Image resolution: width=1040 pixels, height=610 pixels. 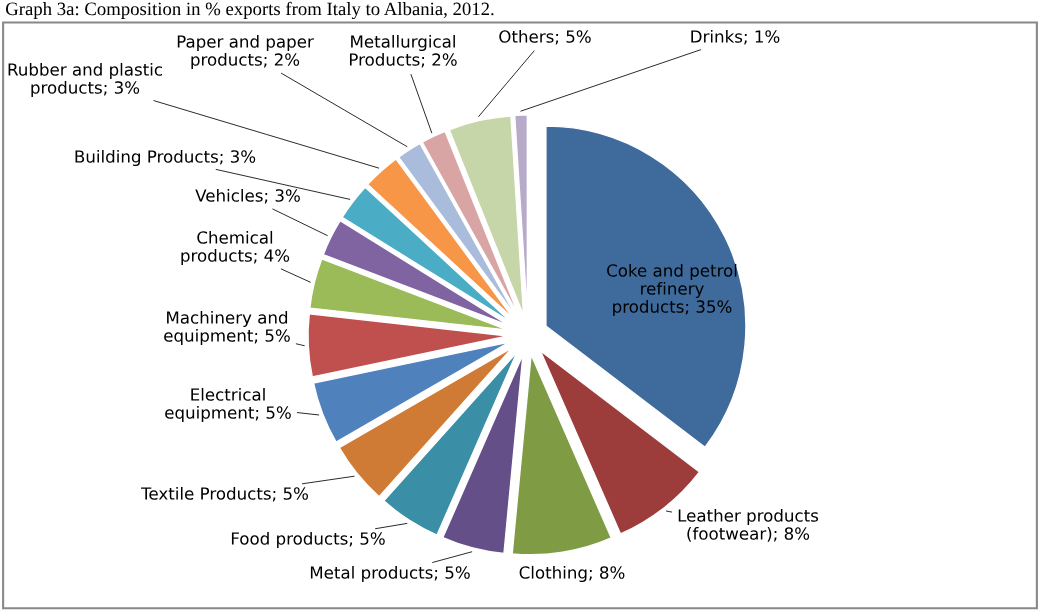 What do you see at coordinates (572, 574) in the screenshot?
I see `slice-label: Clothing; 8%` at bounding box center [572, 574].